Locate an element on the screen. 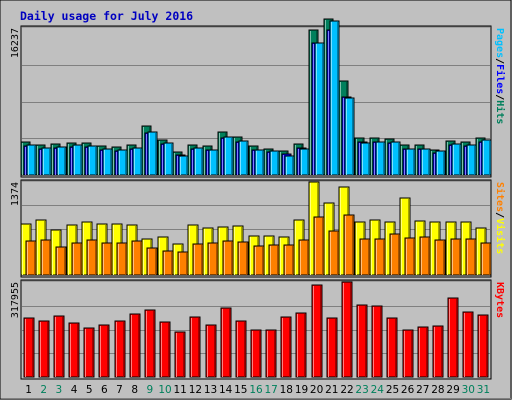 The image size is (512, 400). day-label: 3 is located at coordinates (59, 390).